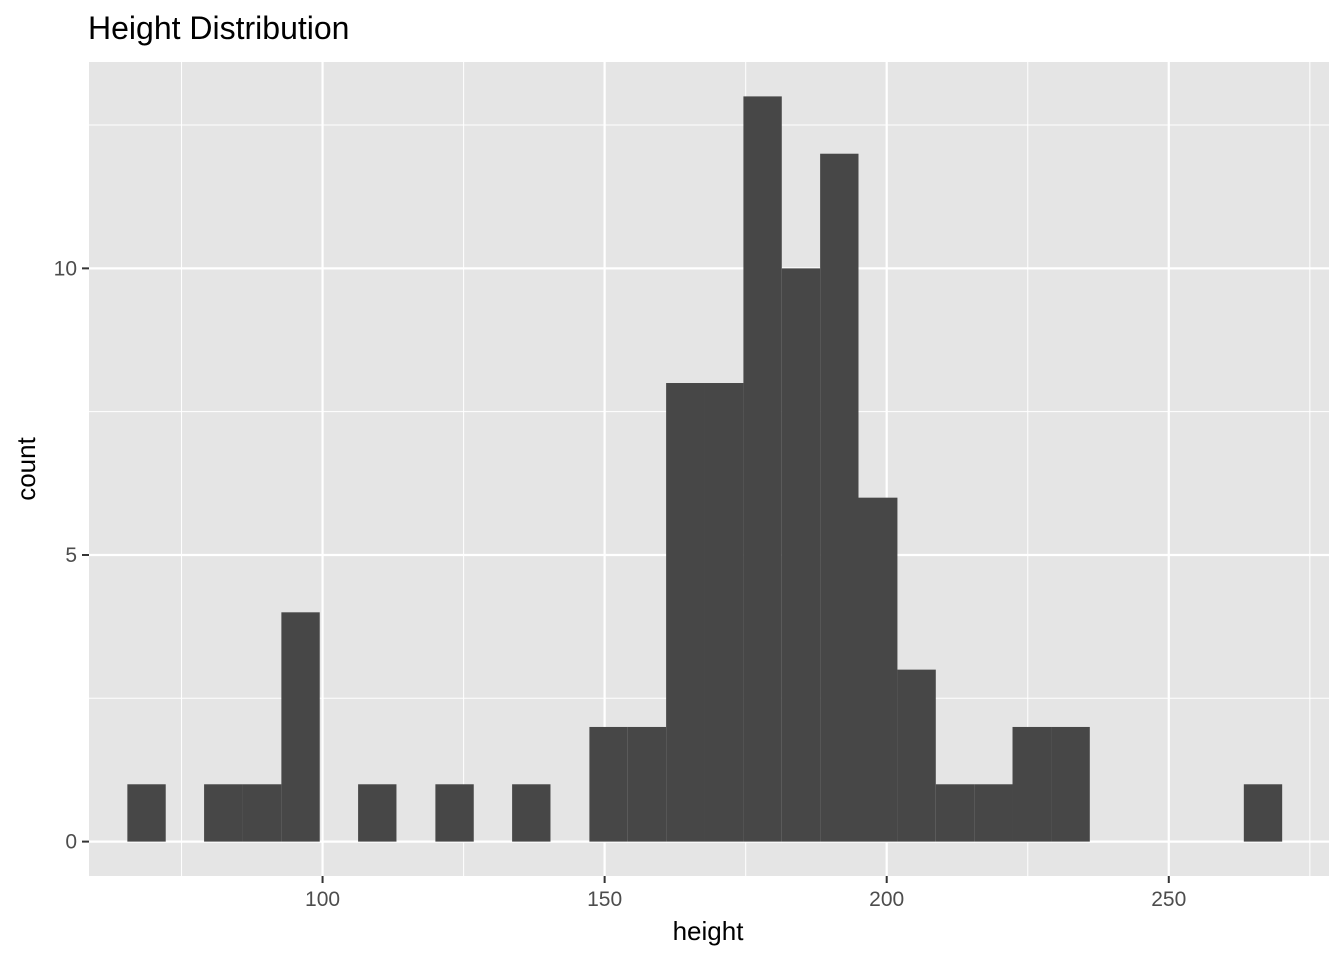 The image size is (1344, 960). Describe the element at coordinates (218, 28) in the screenshot. I see `chart-title: Height Distribution` at that location.